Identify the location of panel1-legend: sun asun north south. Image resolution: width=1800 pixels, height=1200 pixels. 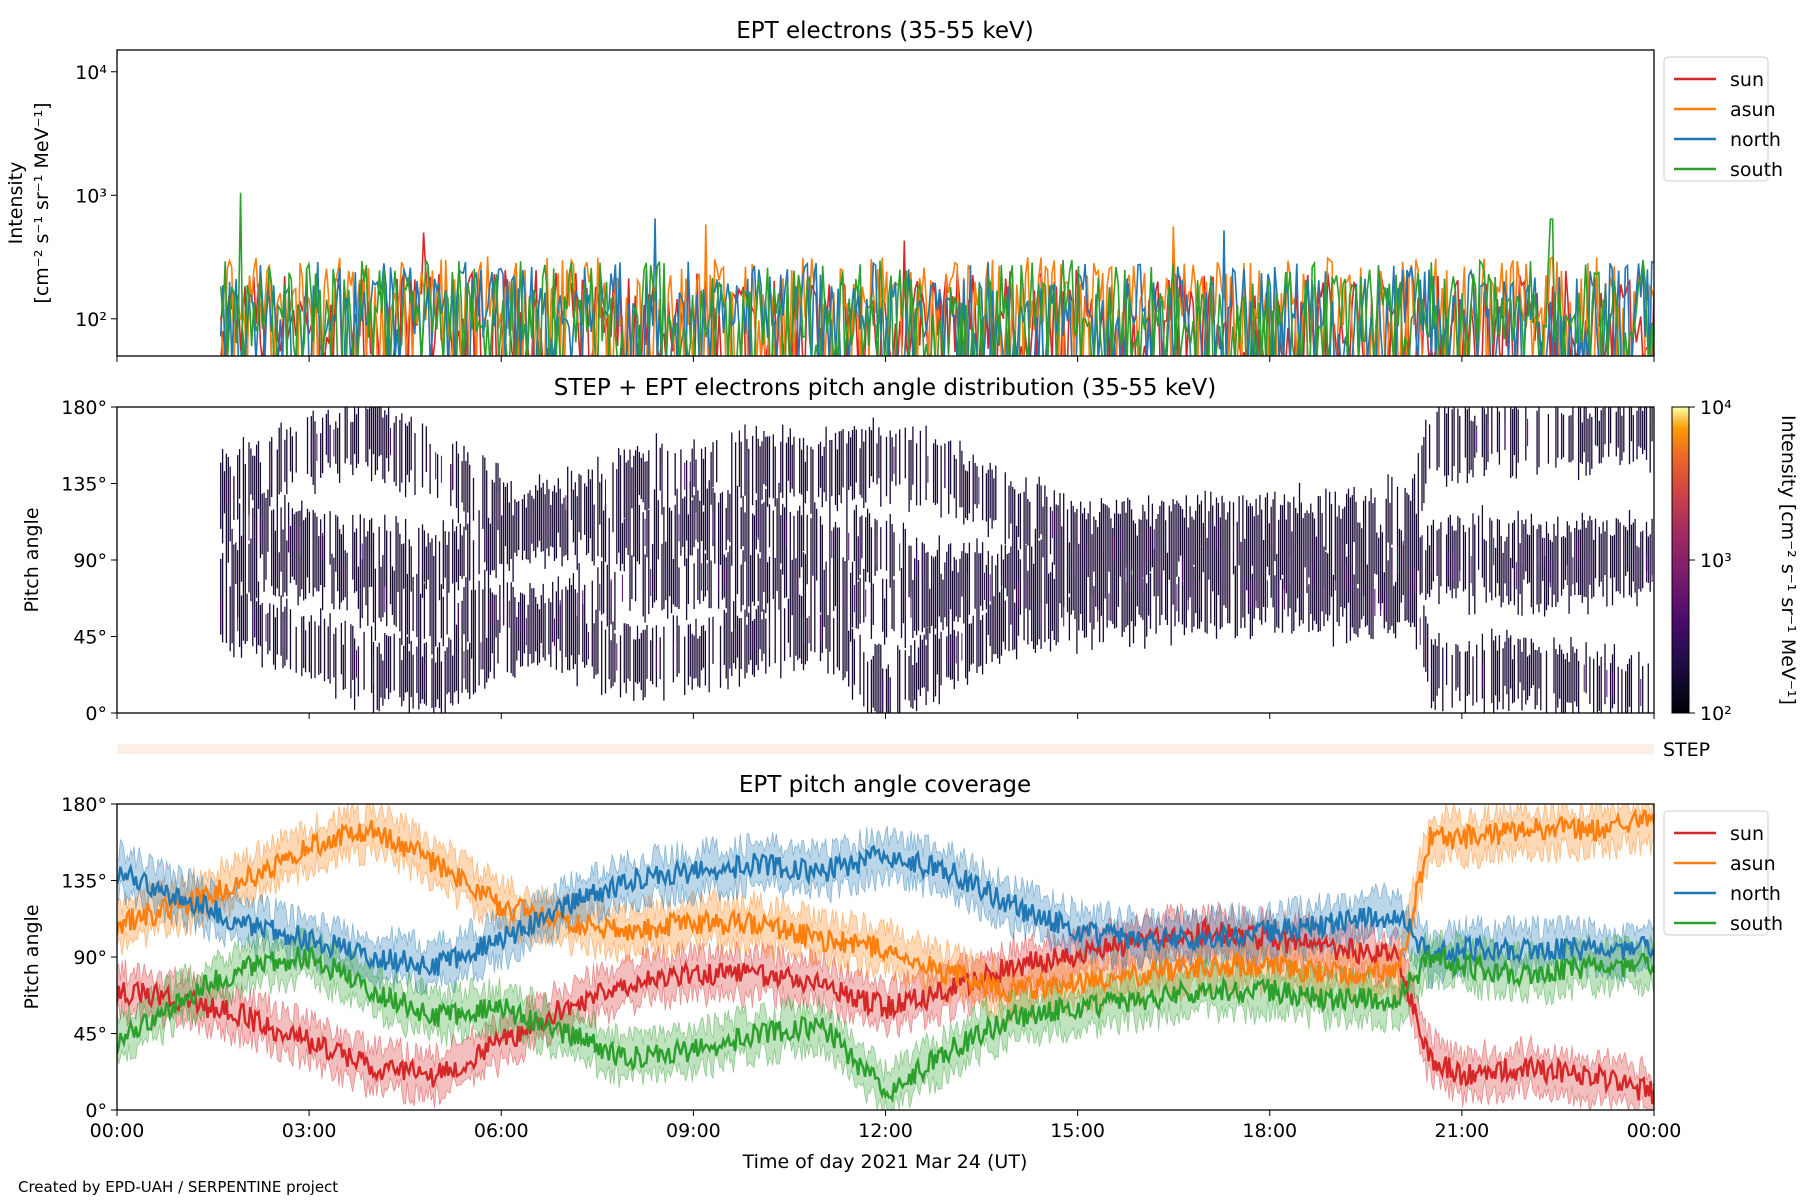
(1723, 119).